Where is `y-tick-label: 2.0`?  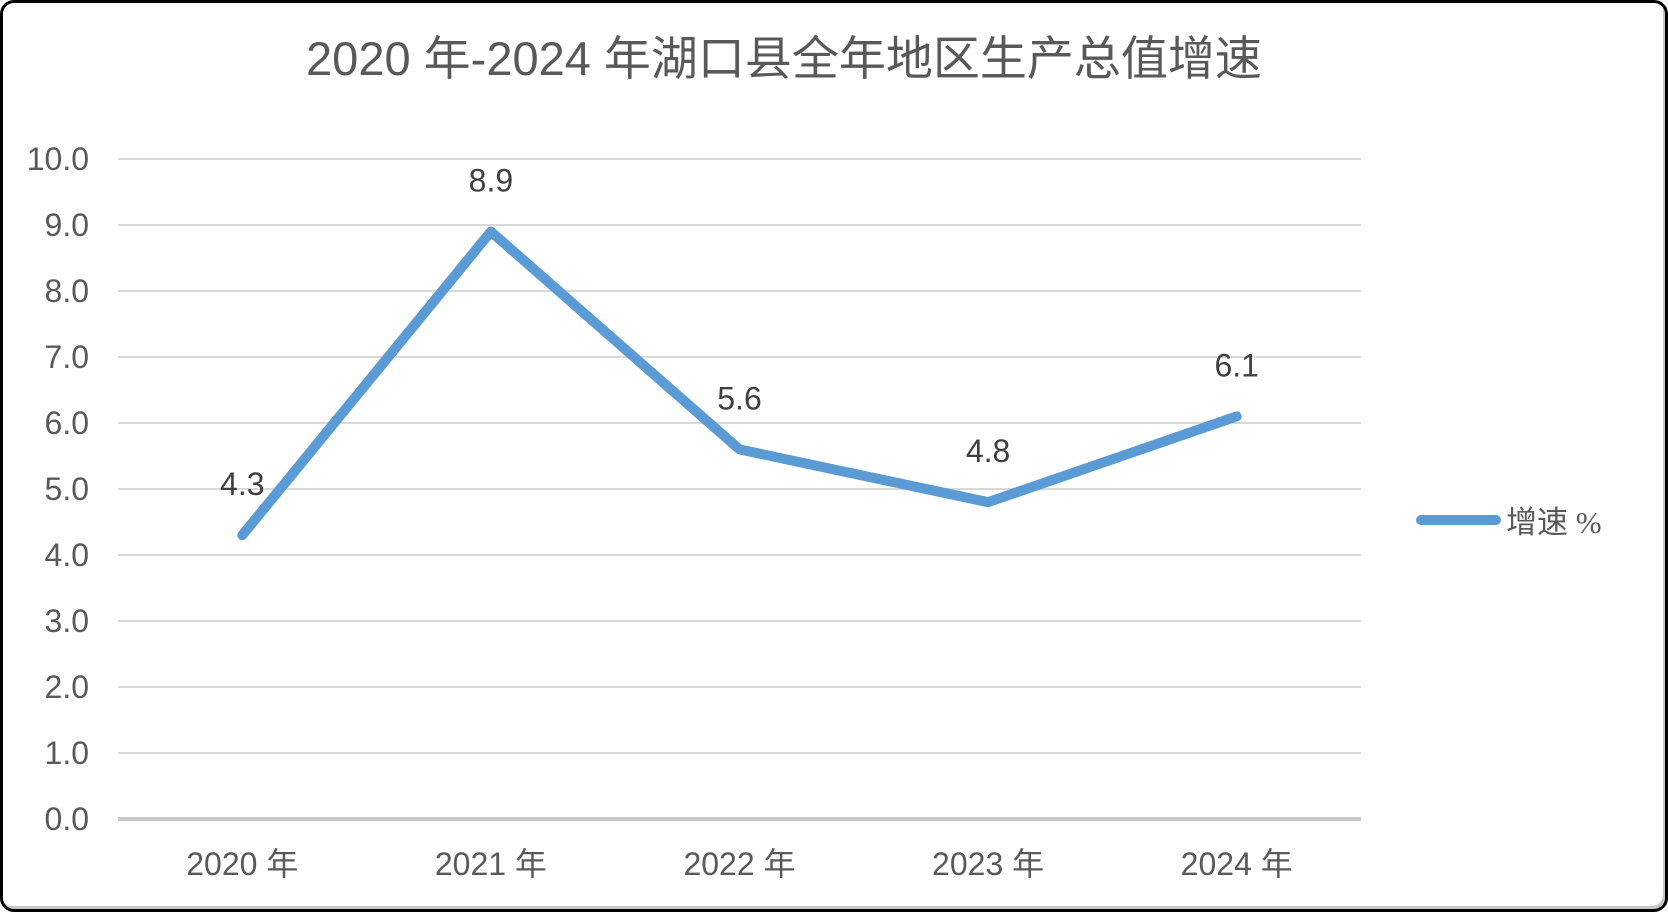 y-tick-label: 2.0 is located at coordinates (67, 687).